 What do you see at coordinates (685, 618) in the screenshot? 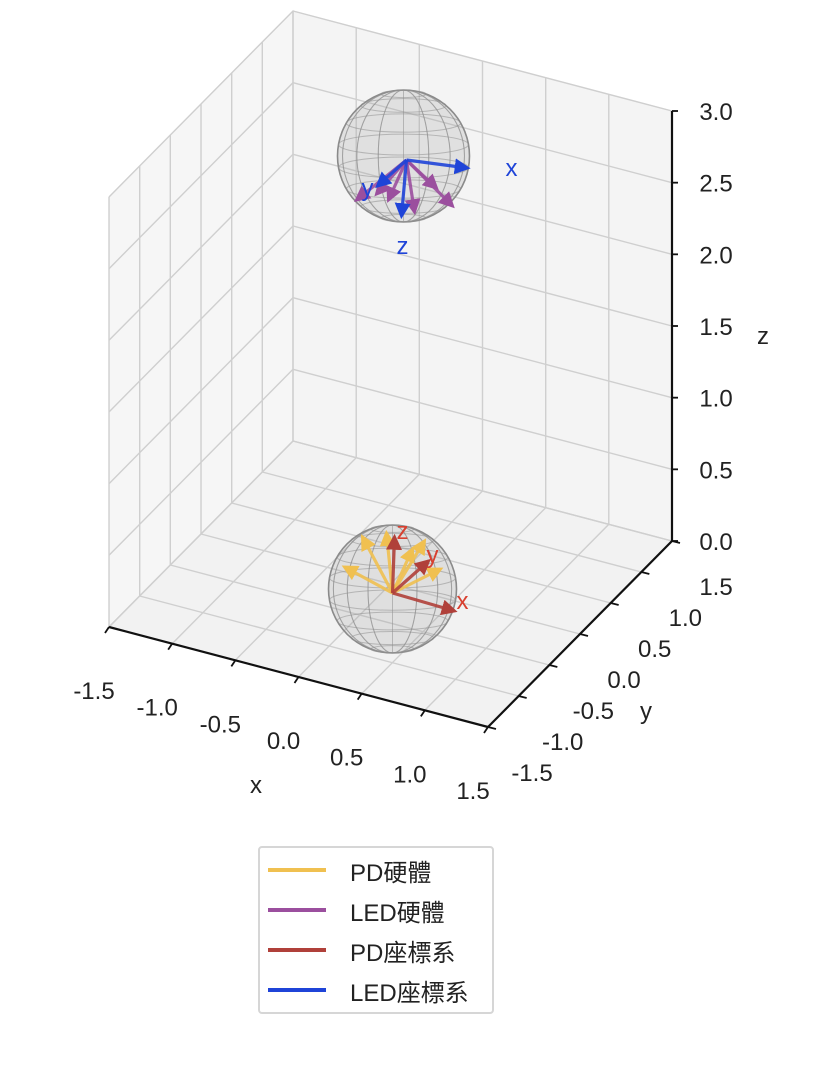
I see `y-tick-label: 1.0` at bounding box center [685, 618].